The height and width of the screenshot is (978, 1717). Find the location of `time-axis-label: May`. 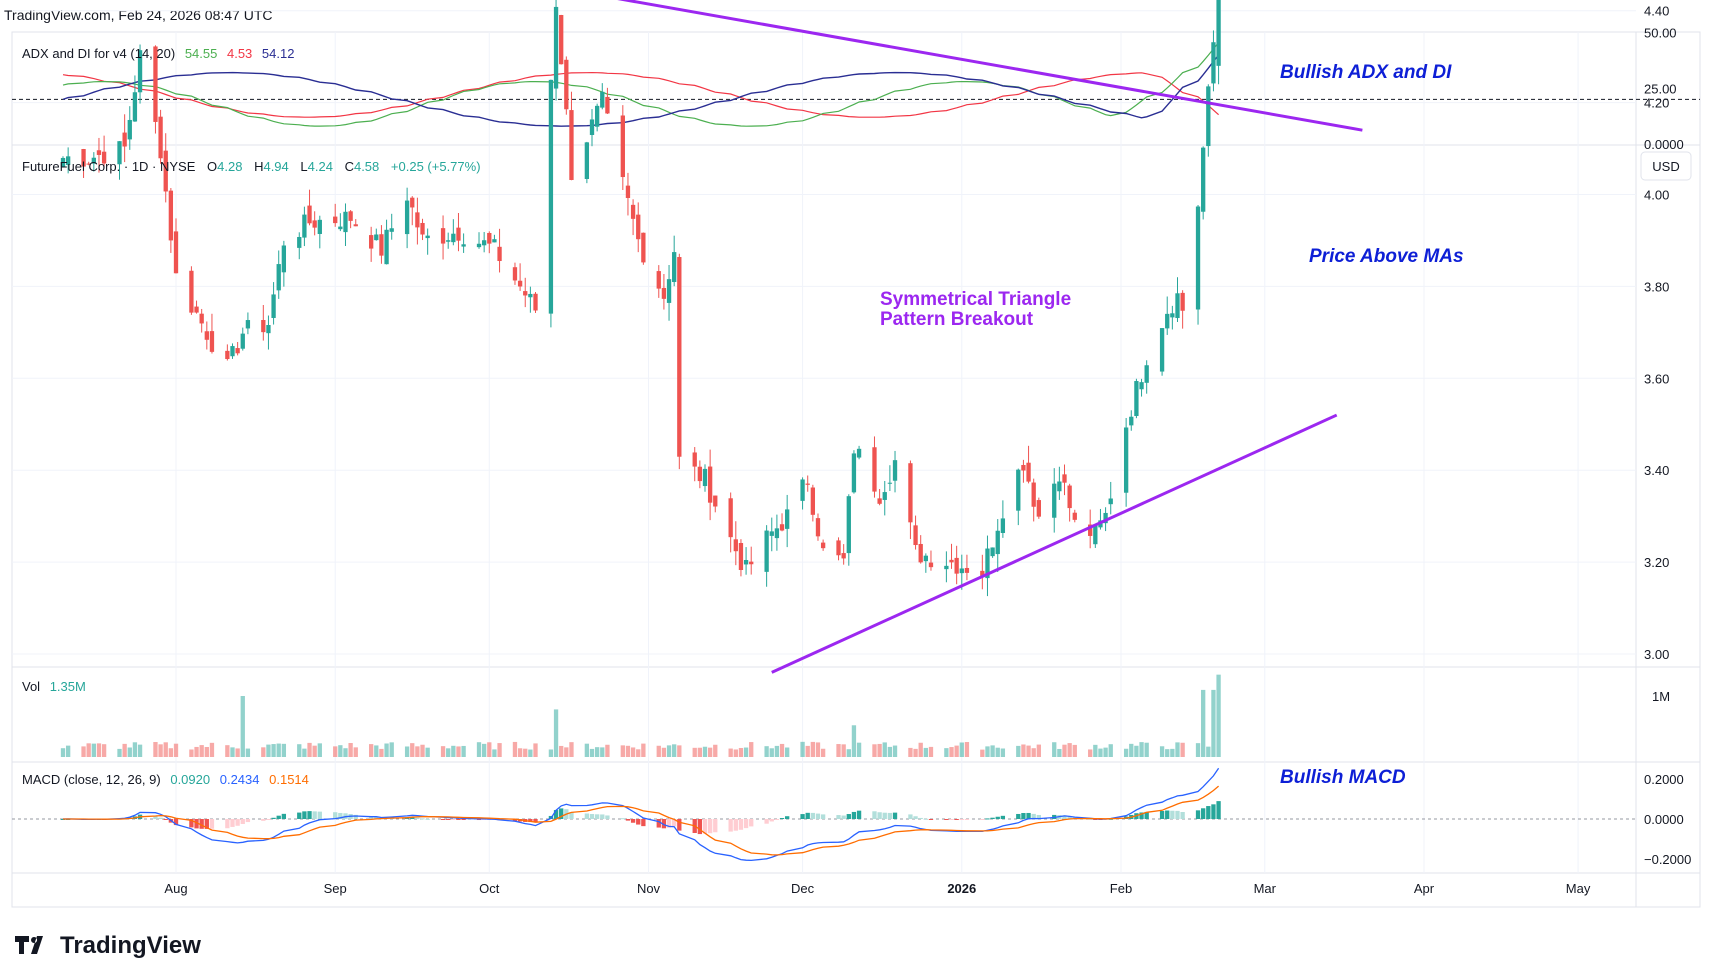

time-axis-label: May is located at coordinates (1578, 888).